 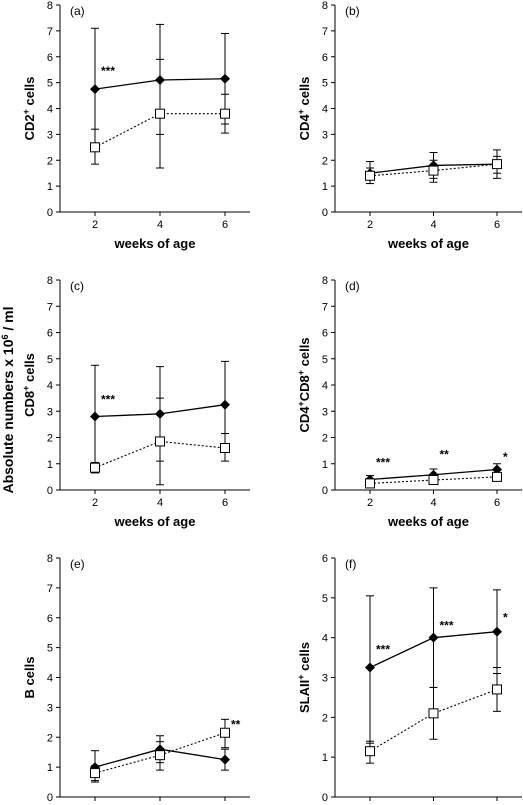 I want to click on y-axis-label: CD2+ cells, so click(x=29, y=109).